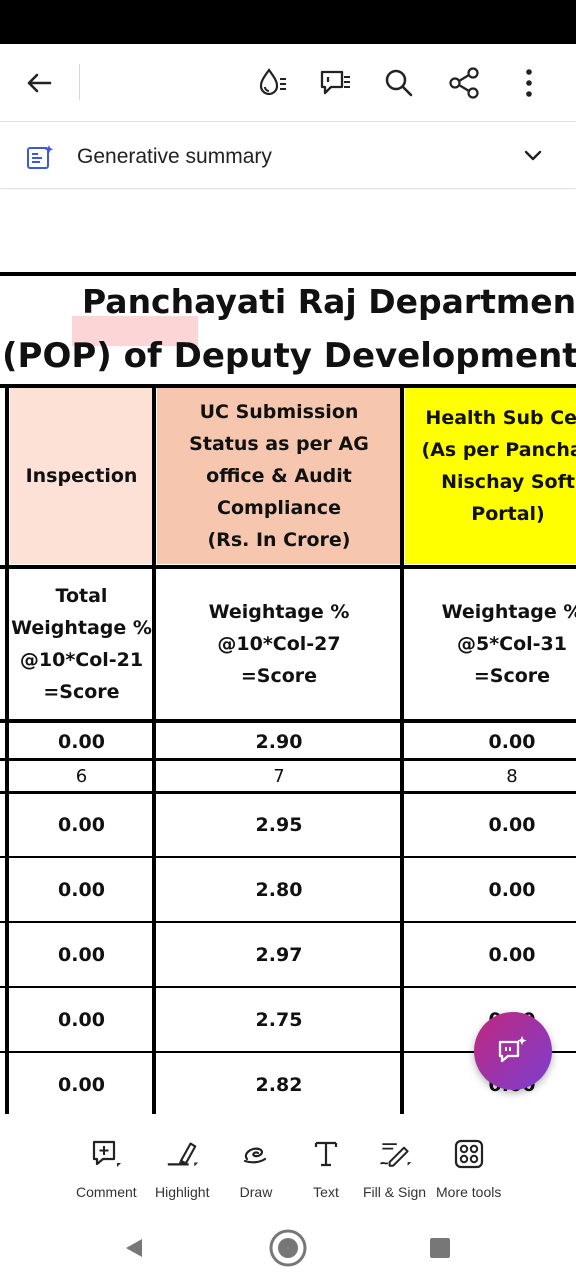 The image size is (576, 1280). I want to click on ai-assistant-icon, so click(512, 1049).